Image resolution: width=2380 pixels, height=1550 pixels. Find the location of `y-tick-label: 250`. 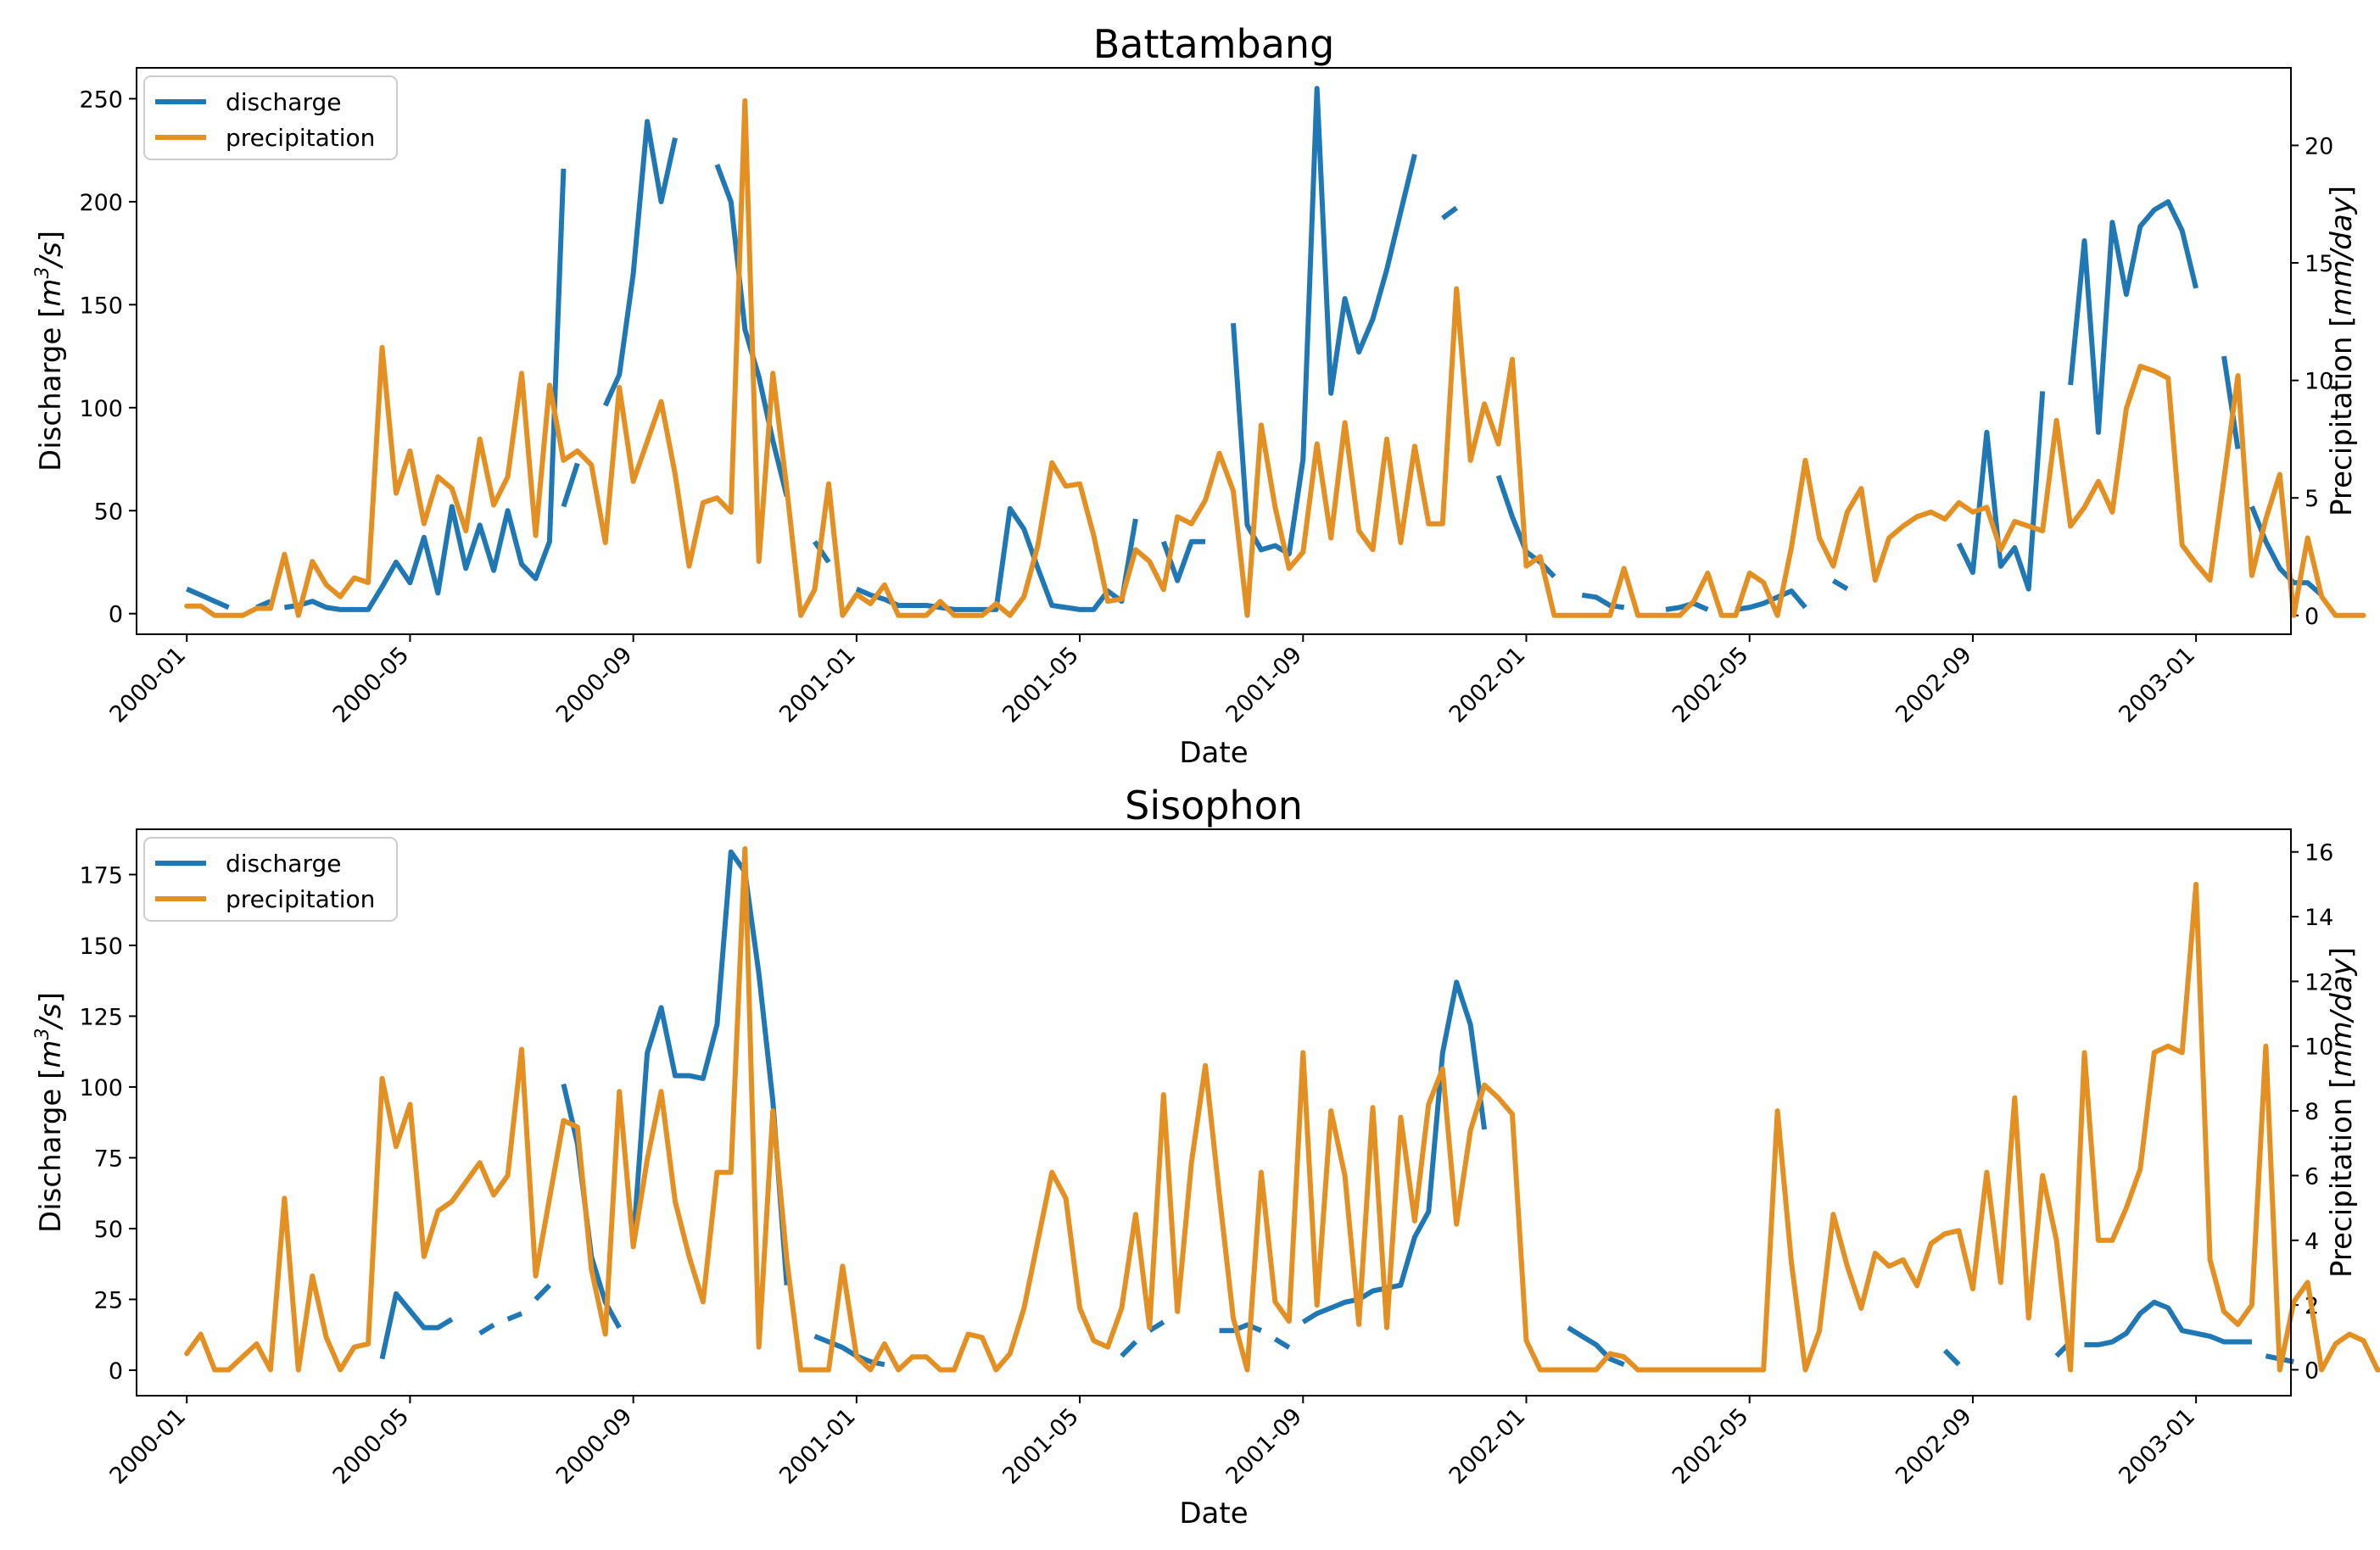

y-tick-label: 250 is located at coordinates (101, 99).